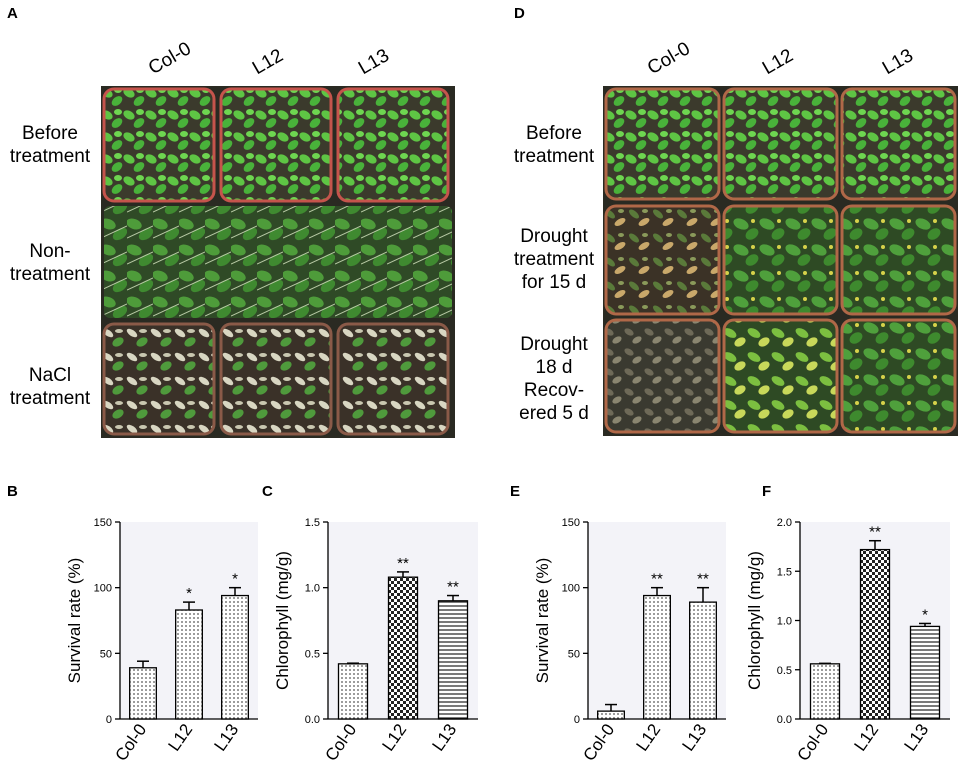  I want to click on panel-letter-b: B, so click(12, 491).